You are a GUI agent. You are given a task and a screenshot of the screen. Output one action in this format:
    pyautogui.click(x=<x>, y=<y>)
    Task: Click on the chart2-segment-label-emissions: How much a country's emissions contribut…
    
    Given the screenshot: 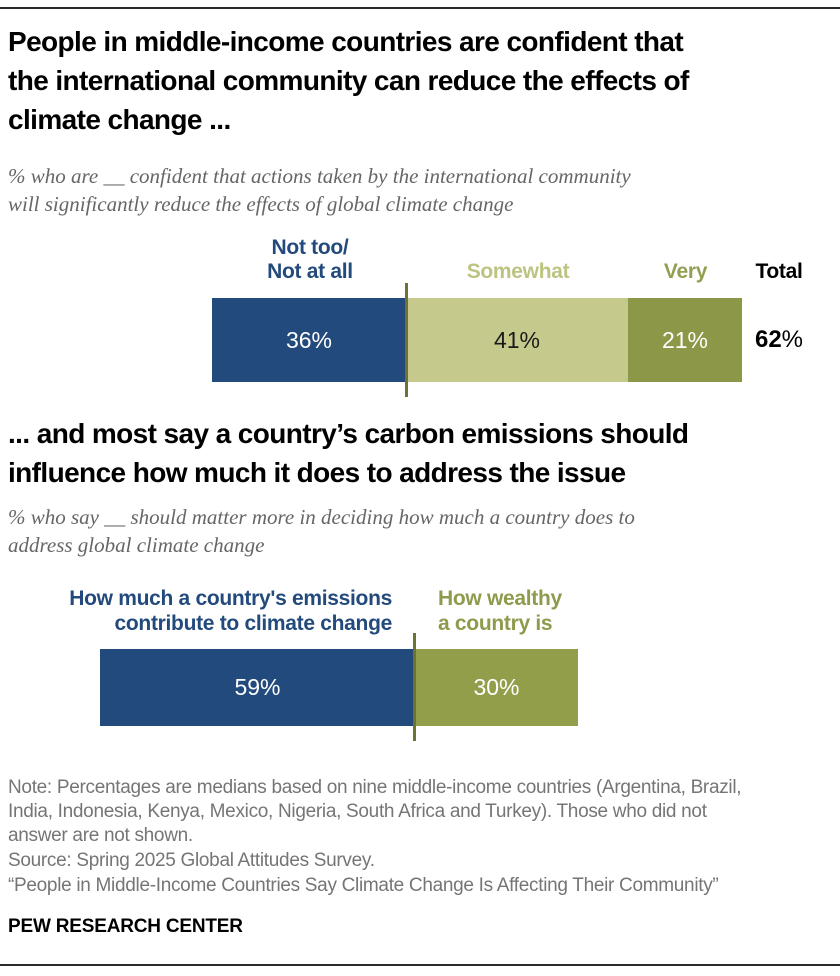 What is the action you would take?
    pyautogui.click(x=230, y=611)
    